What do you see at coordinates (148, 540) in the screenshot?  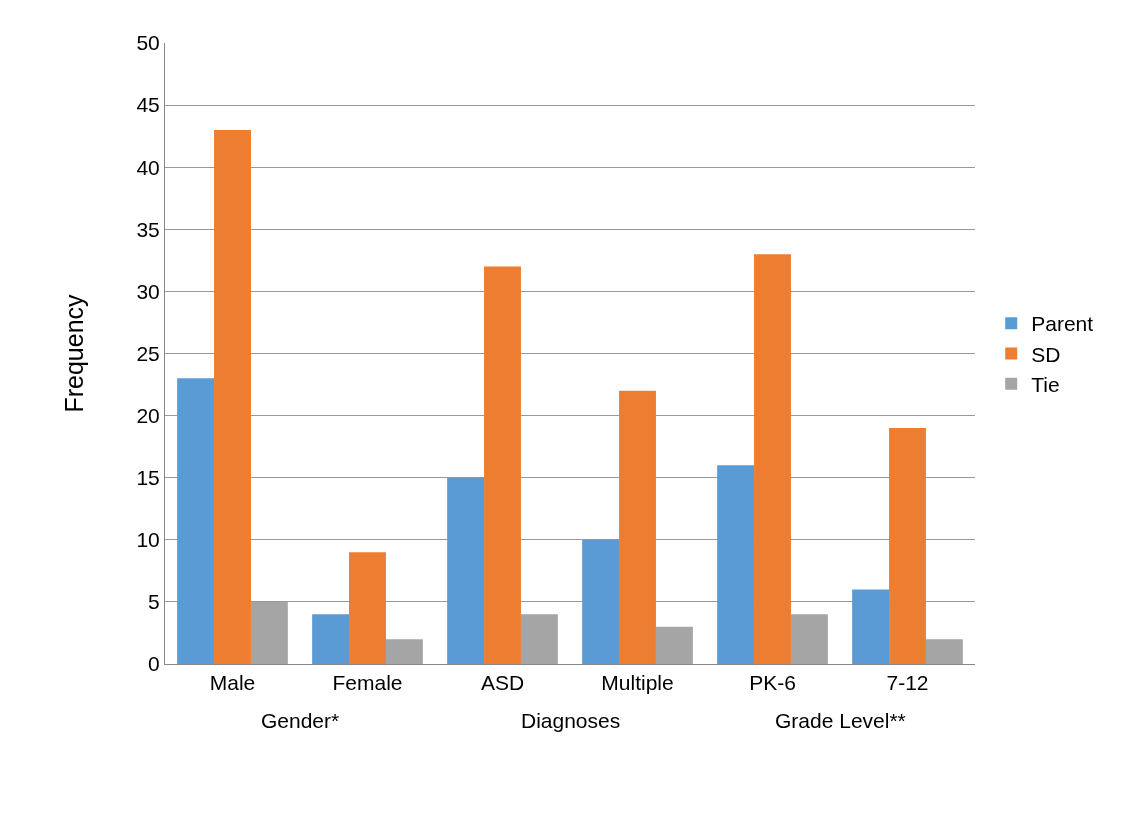 I see `y-tick-label: 10` at bounding box center [148, 540].